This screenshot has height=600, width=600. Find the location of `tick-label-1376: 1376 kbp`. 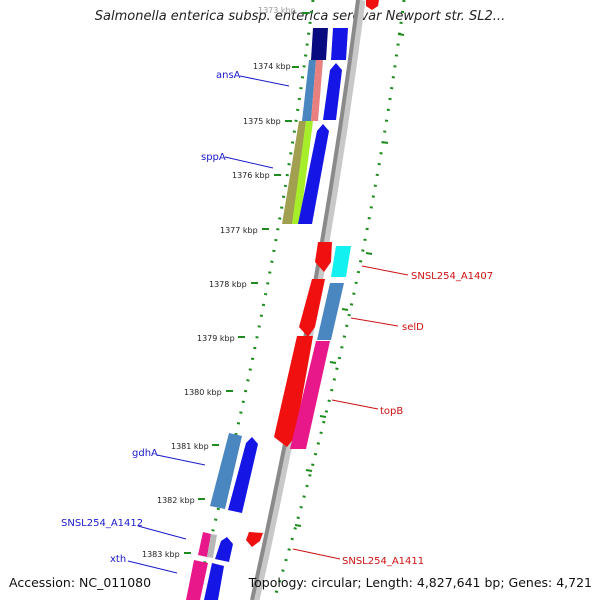

tick-label-1376: 1376 kbp is located at coordinates (251, 175).